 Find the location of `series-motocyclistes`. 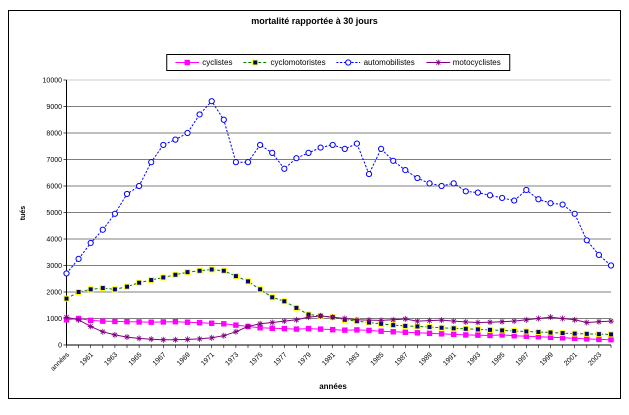

series-motocyclistes is located at coordinates (338, 327).